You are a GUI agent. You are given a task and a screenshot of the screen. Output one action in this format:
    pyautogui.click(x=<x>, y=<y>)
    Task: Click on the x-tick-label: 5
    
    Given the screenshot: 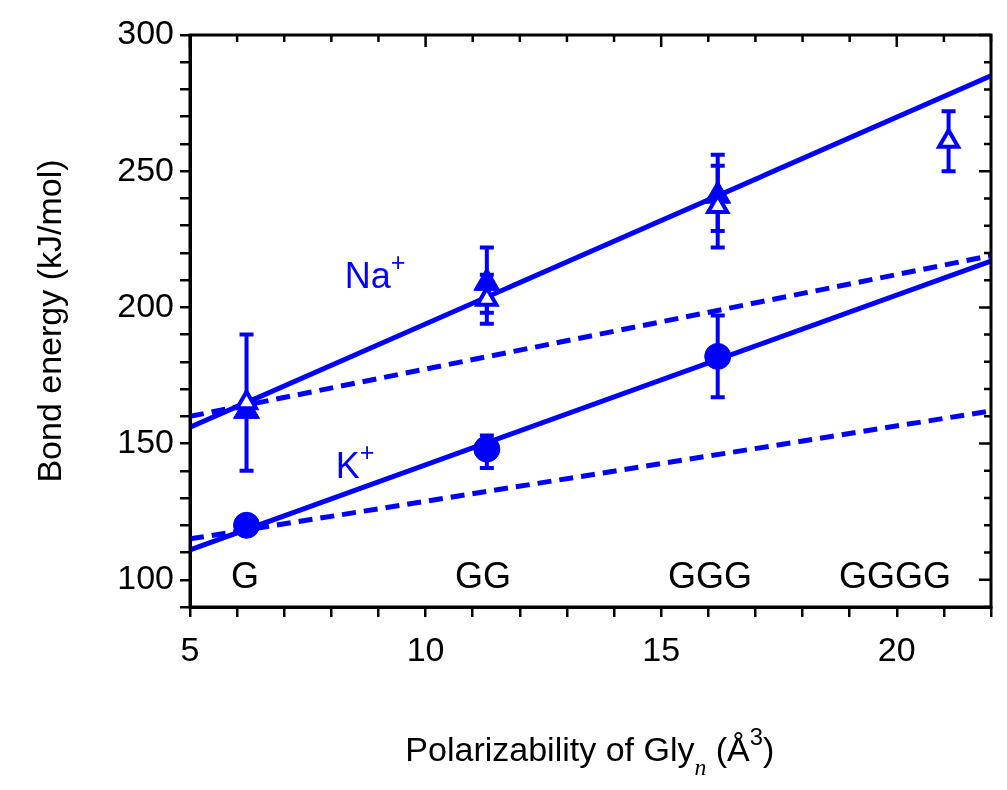 What is the action you would take?
    pyautogui.click(x=190, y=648)
    